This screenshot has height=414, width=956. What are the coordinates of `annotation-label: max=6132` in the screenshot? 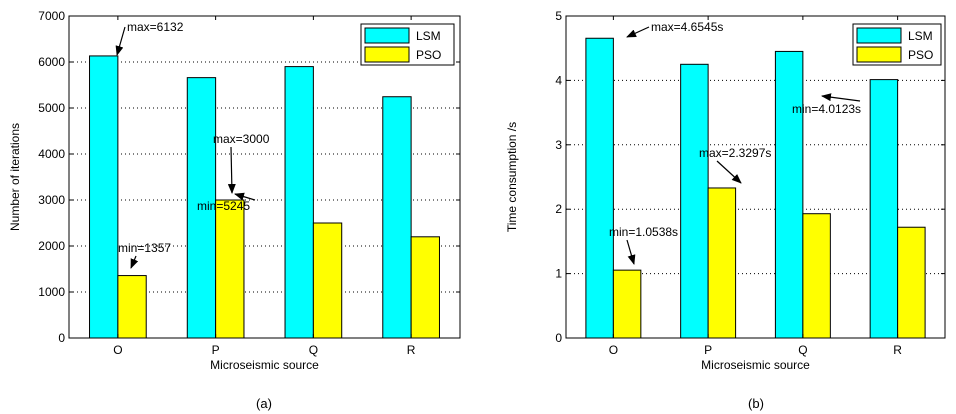 It's located at (155, 27).